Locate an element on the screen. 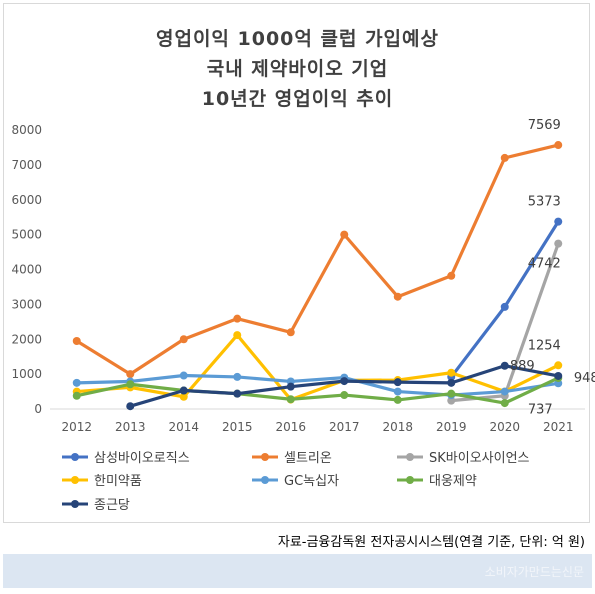 This screenshot has height=594, width=595. source-note: 자료-금융감독원 전자공시시스템(연결 기준, 단위: 억 원) is located at coordinates (431, 542).